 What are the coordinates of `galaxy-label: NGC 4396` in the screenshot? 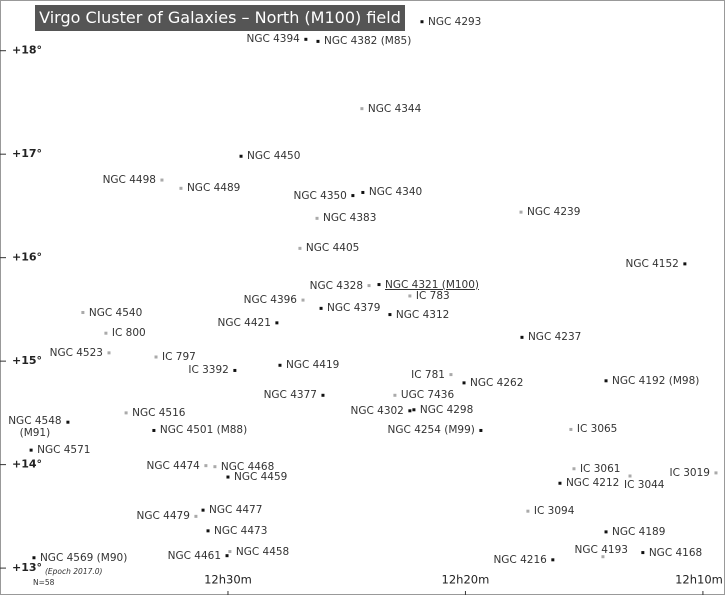 It's located at (270, 300).